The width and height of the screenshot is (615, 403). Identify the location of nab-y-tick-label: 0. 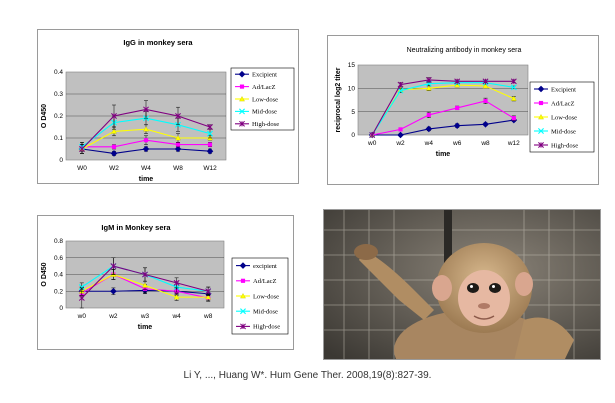
(353, 135).